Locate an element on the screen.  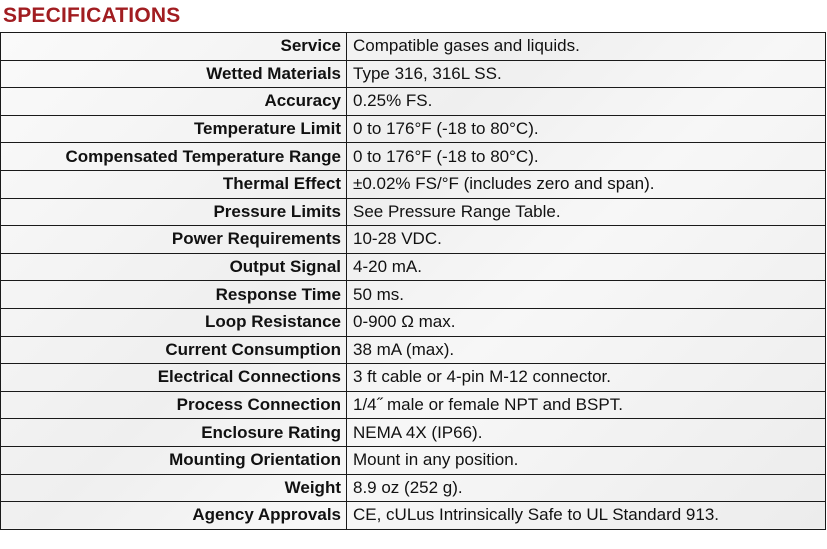
spec-value: 10-28 VDC. is located at coordinates (586, 239).